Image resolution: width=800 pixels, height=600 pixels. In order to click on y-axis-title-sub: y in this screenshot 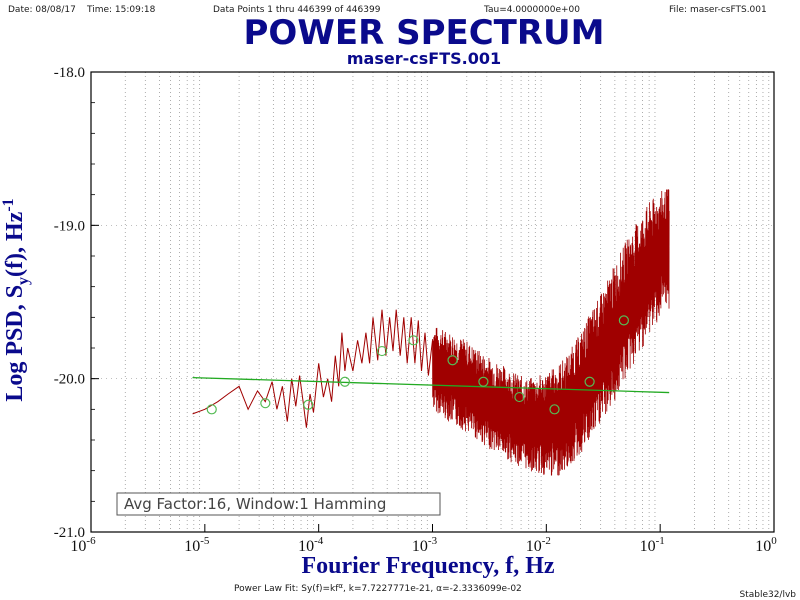, I will do `click(23, 281)`.